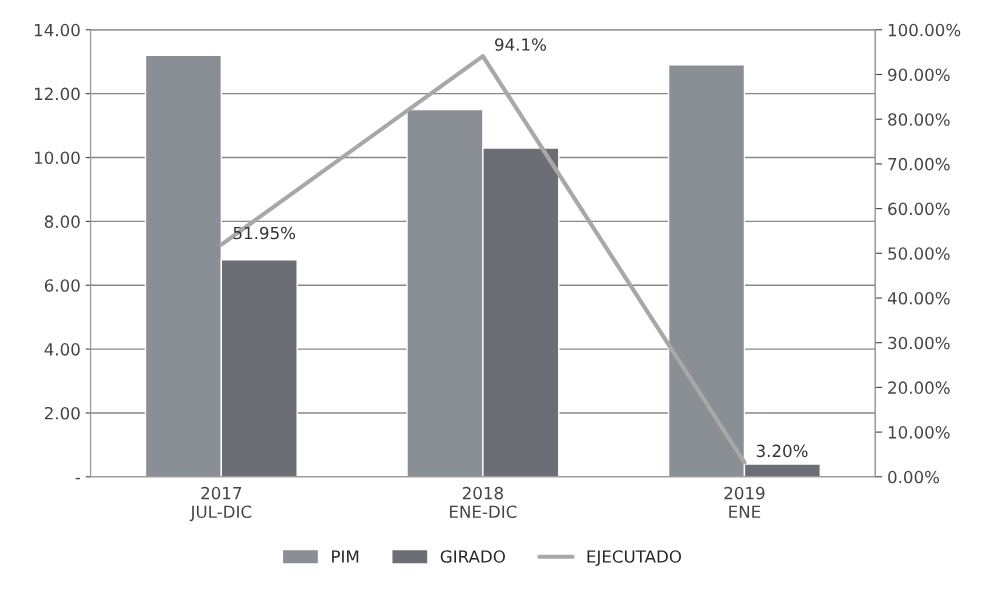 Image resolution: width=1006 pixels, height=596 pixels. What do you see at coordinates (919, 387) in the screenshot?
I see `y2-tick-label: 20.00%` at bounding box center [919, 387].